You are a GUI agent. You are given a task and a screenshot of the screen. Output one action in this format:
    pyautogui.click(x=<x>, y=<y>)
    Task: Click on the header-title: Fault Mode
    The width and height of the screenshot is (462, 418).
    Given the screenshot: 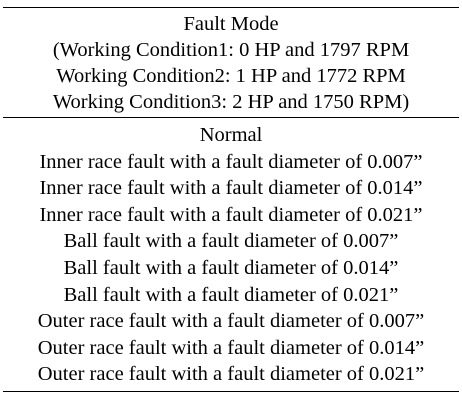 What is the action you would take?
    pyautogui.click(x=231, y=24)
    